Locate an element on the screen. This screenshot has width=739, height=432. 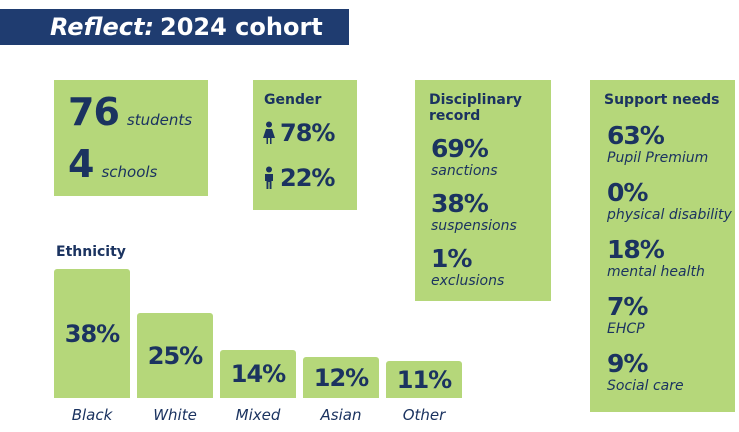
title-bar: Reflect: 2024 cohort is located at coordinates (174, 27).